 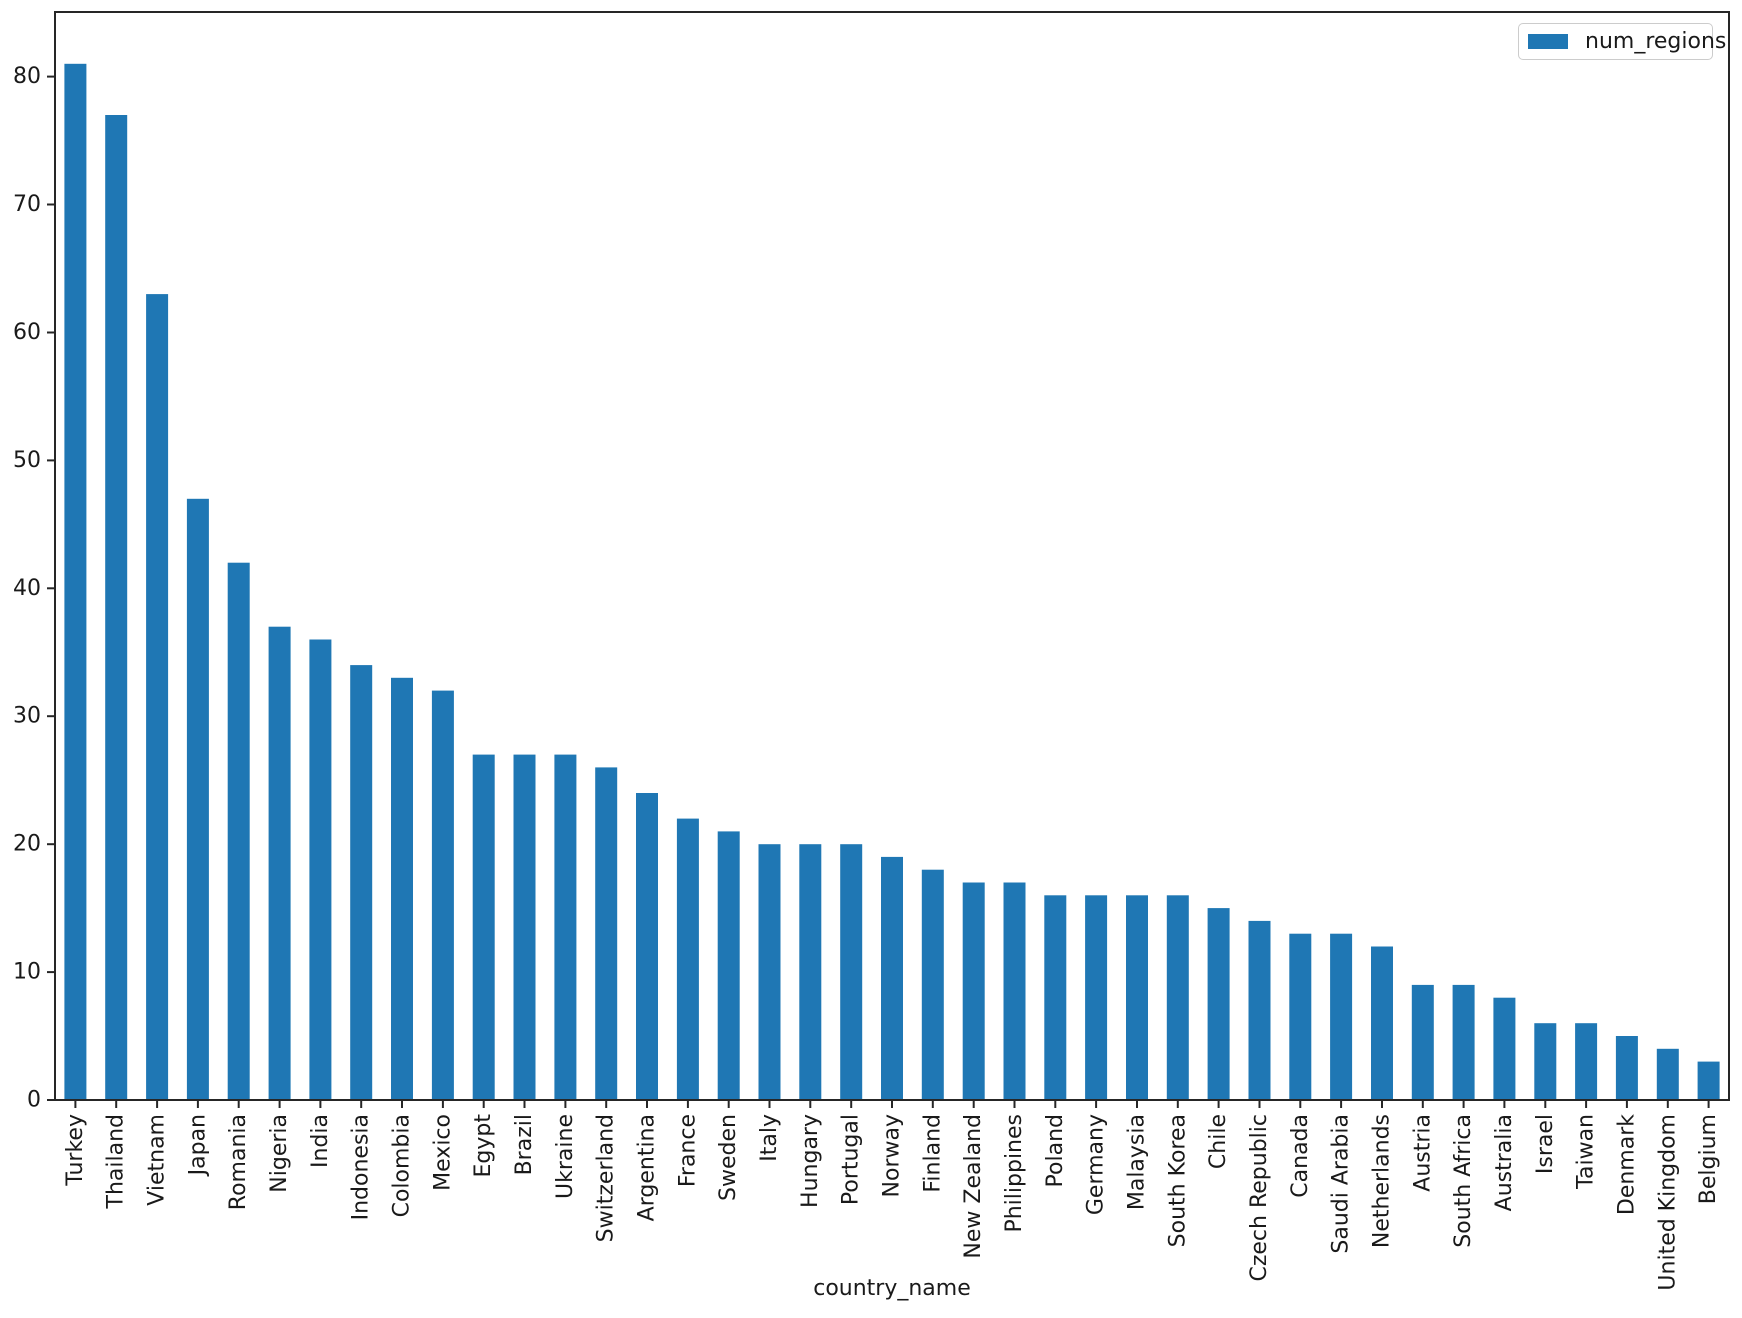 I want to click on bar-taiwan, so click(x=1586, y=1061).